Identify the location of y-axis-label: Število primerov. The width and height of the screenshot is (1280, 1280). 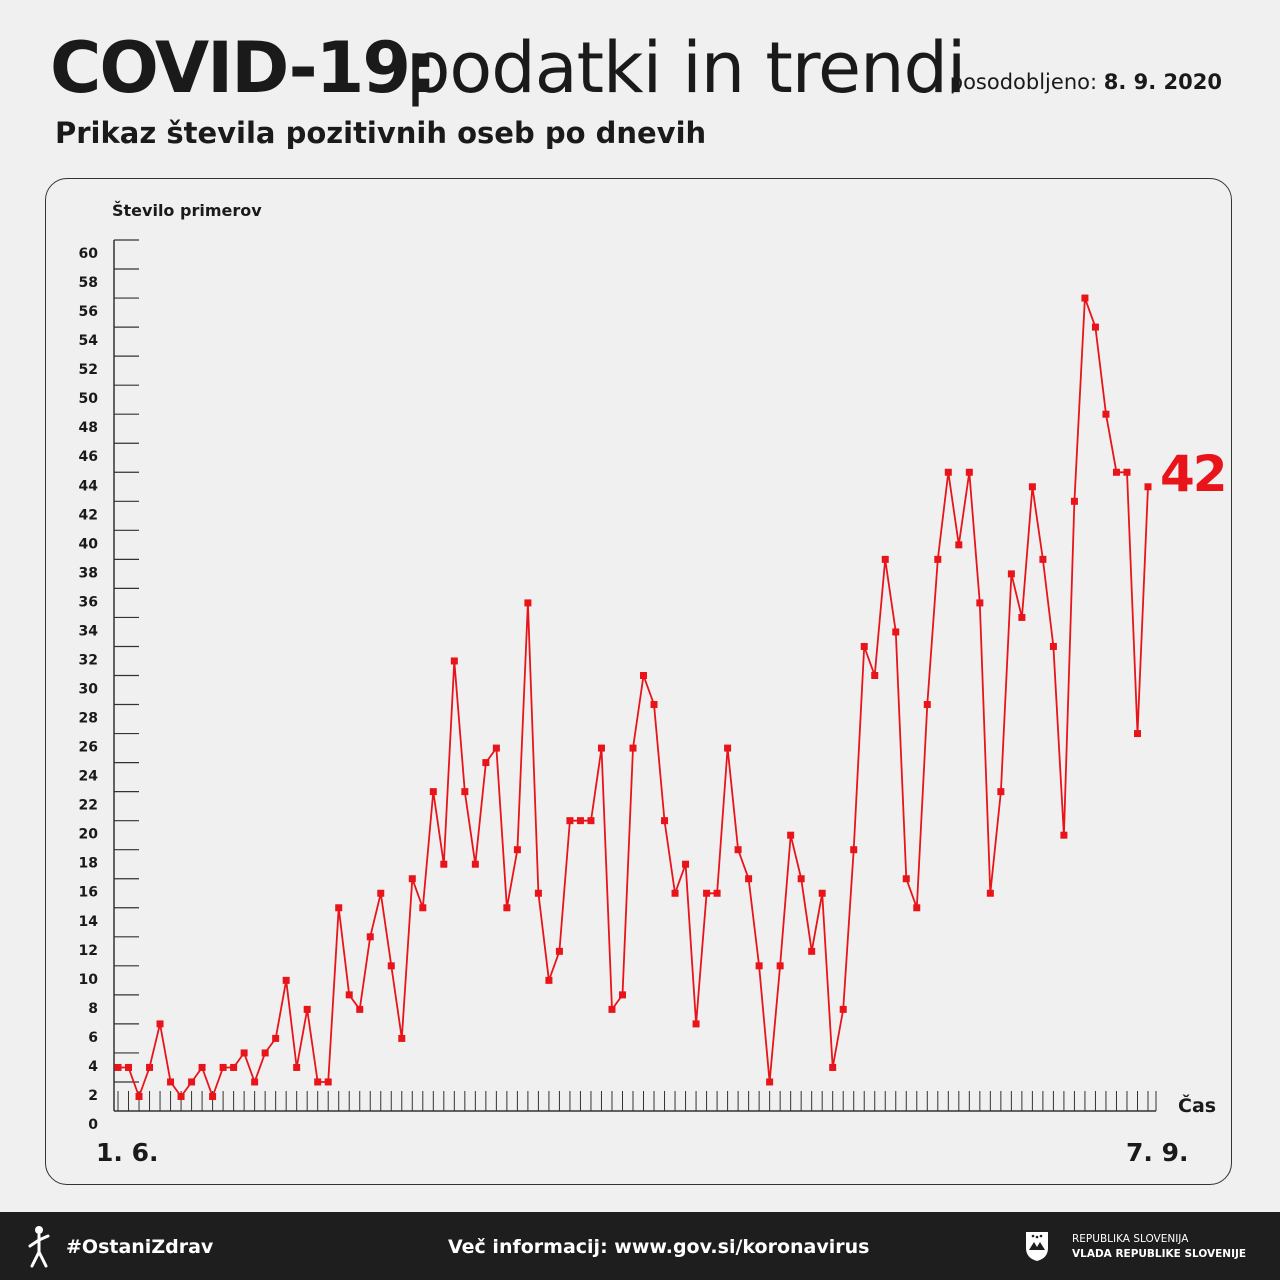
(187, 210).